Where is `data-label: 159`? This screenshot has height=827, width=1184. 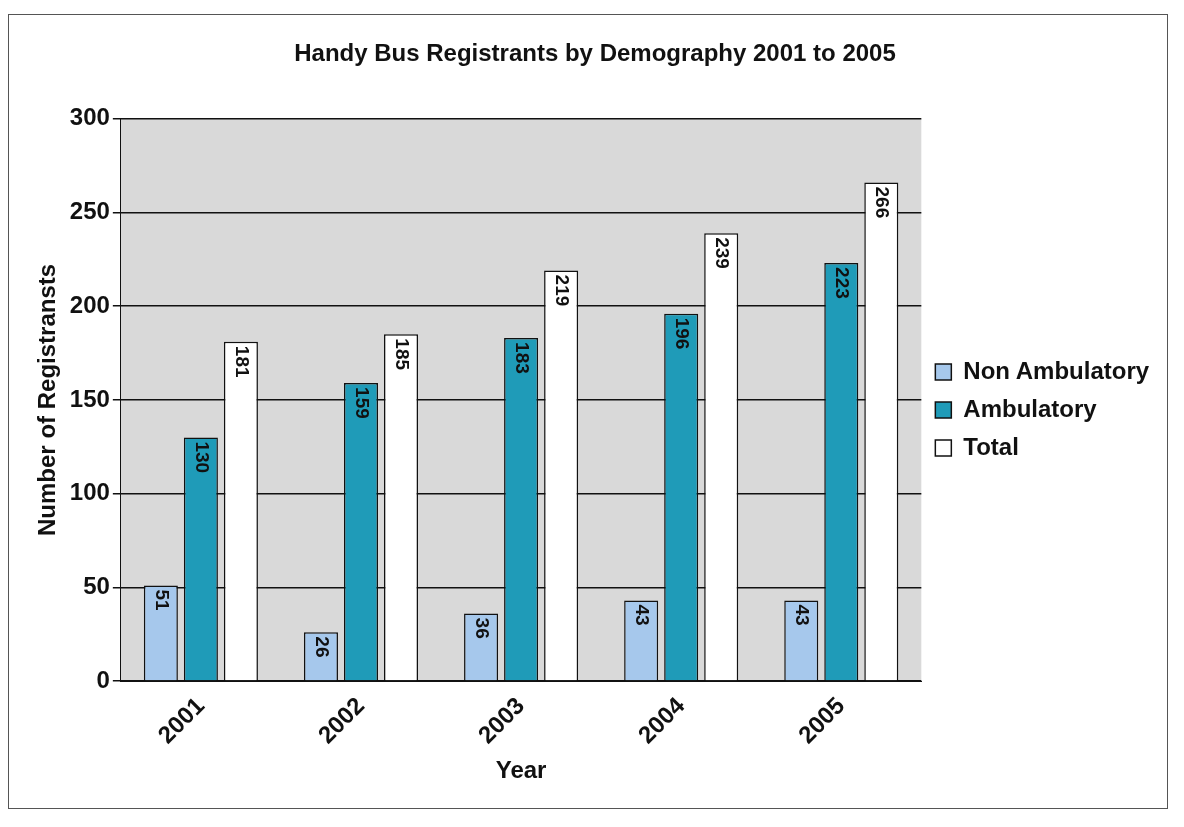
data-label: 159 is located at coordinates (362, 403).